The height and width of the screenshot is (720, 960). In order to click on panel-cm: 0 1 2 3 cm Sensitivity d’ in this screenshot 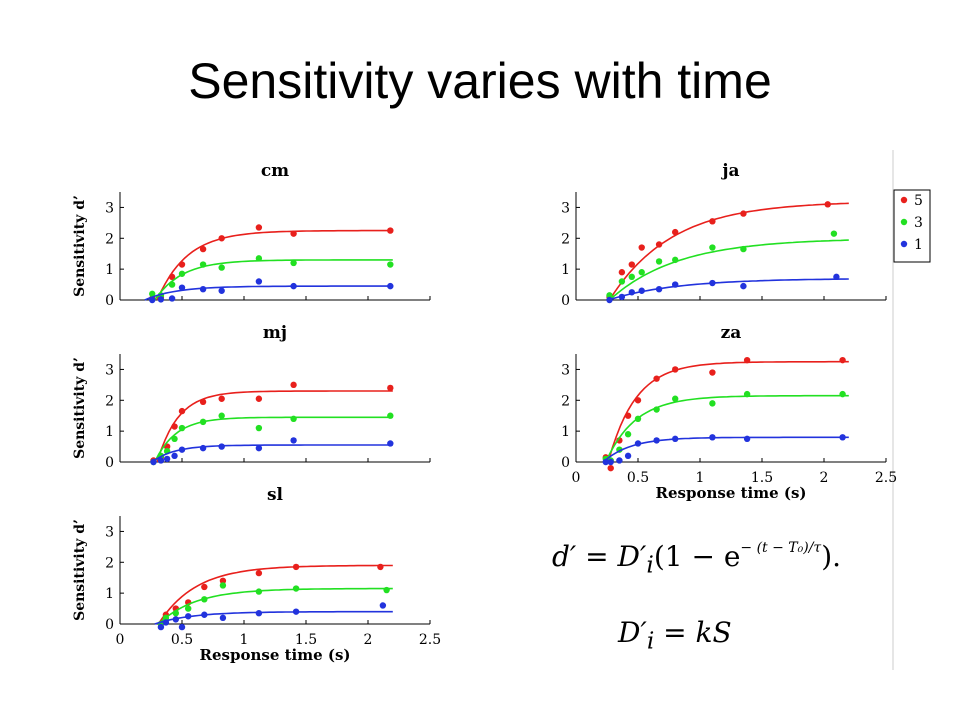, I will do `click(251, 235)`.